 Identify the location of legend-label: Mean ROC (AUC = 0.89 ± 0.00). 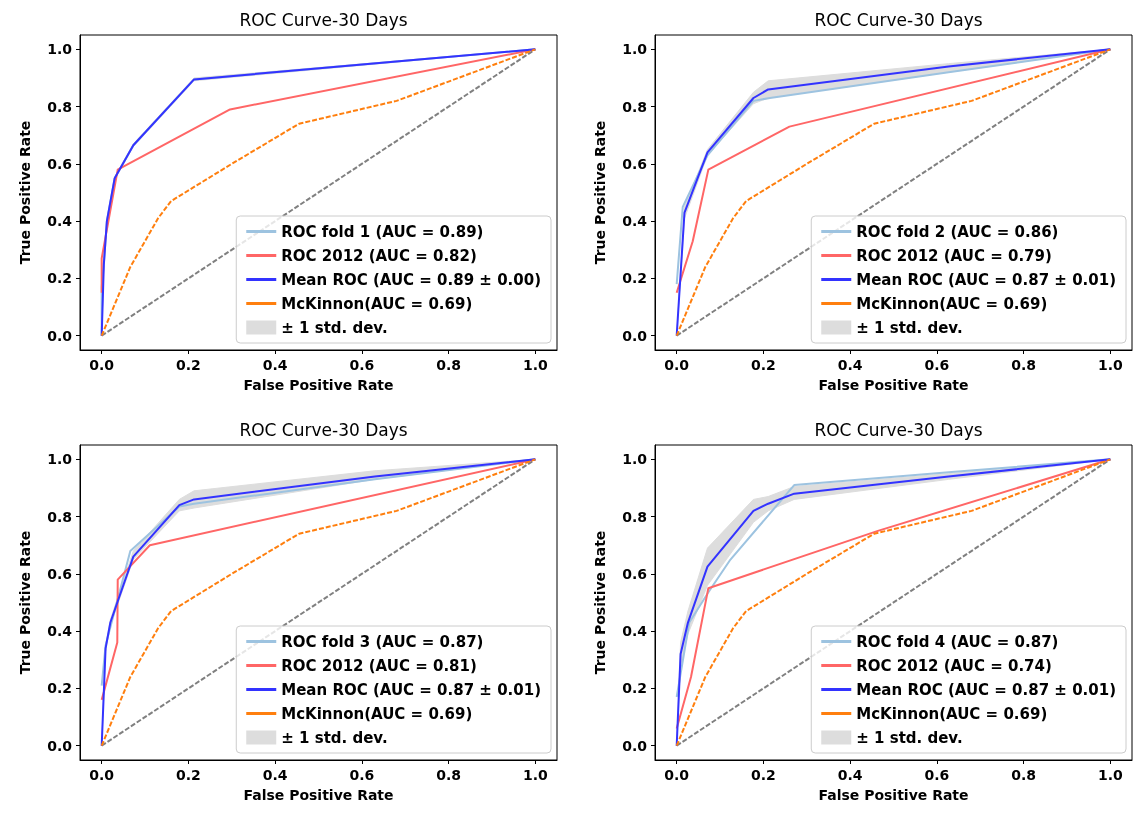
(411, 279).